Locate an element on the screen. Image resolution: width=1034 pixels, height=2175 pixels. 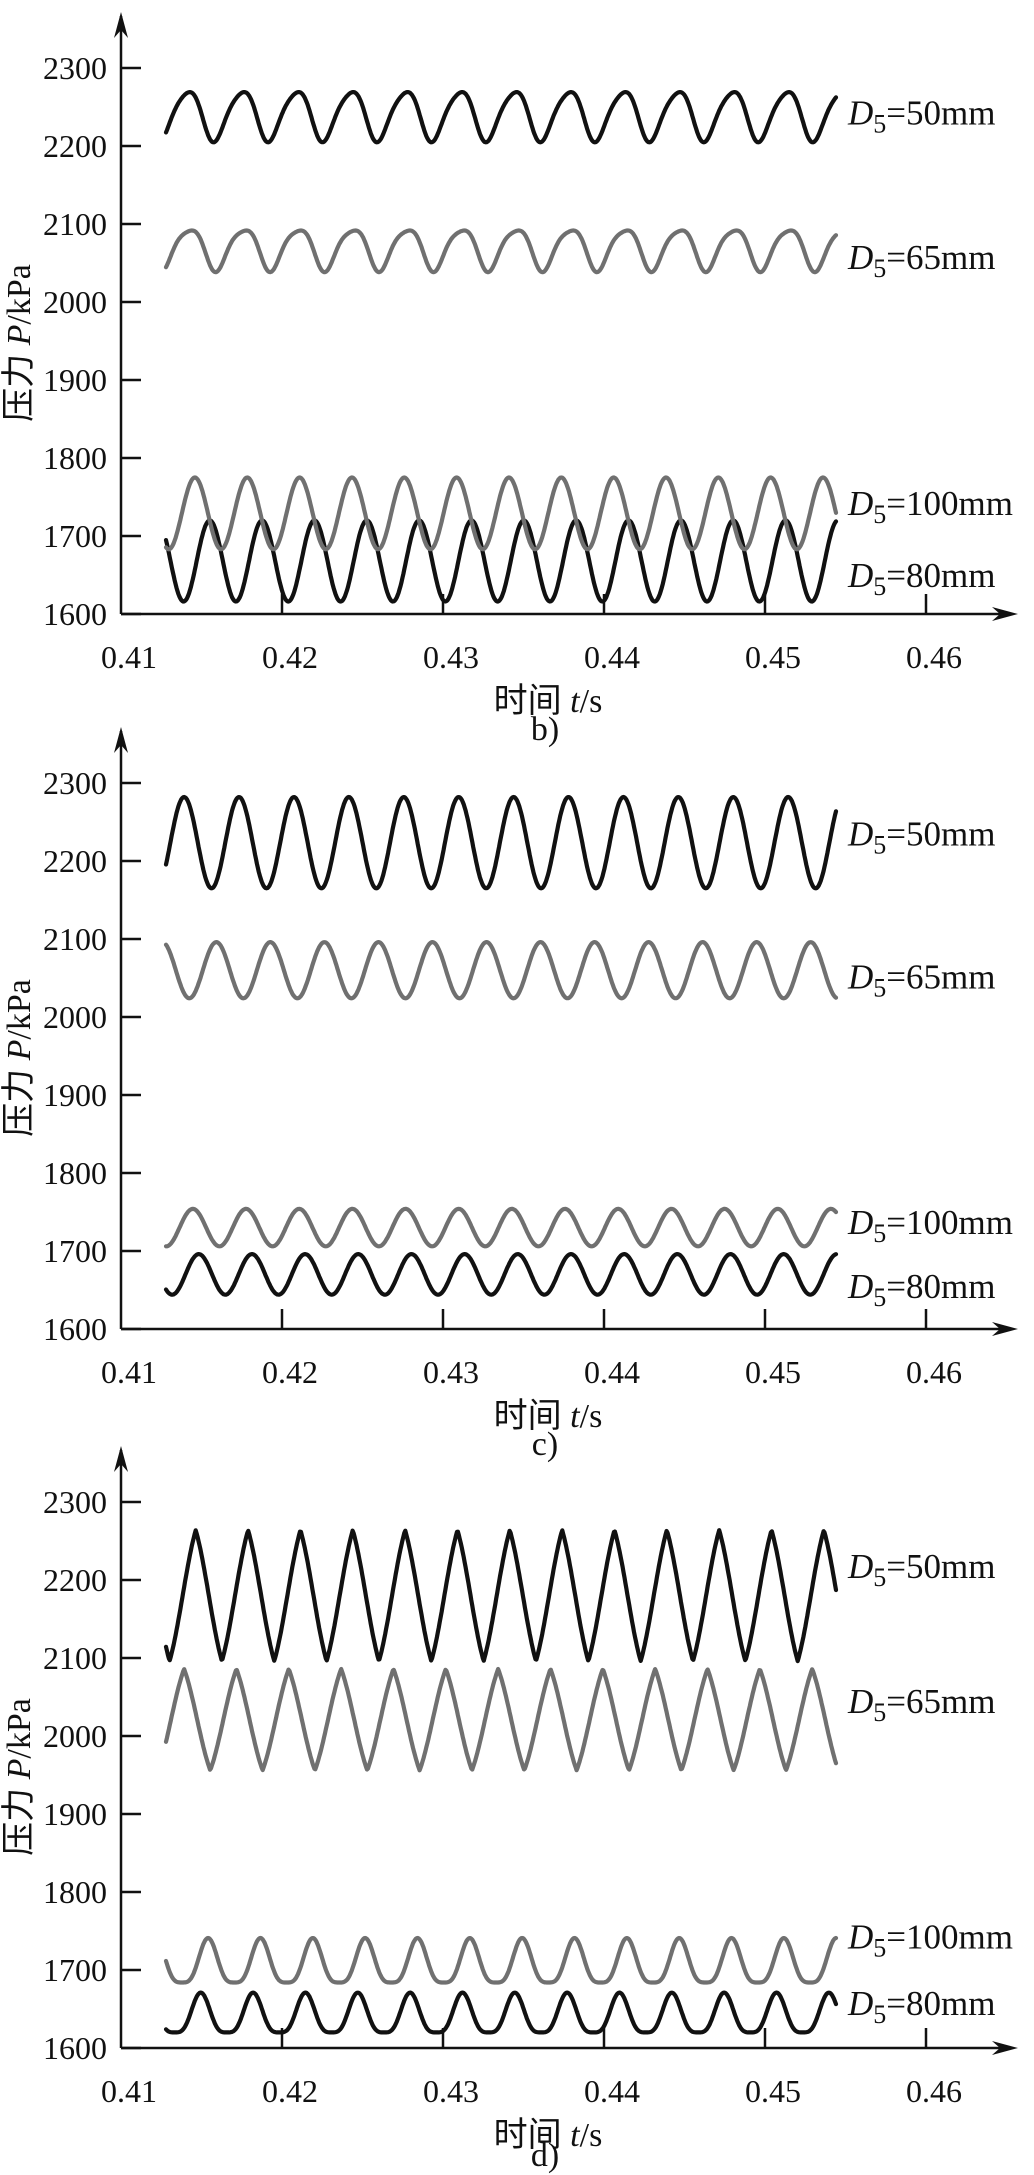
x-tick-label: 0.43 is located at coordinates (451, 1372).